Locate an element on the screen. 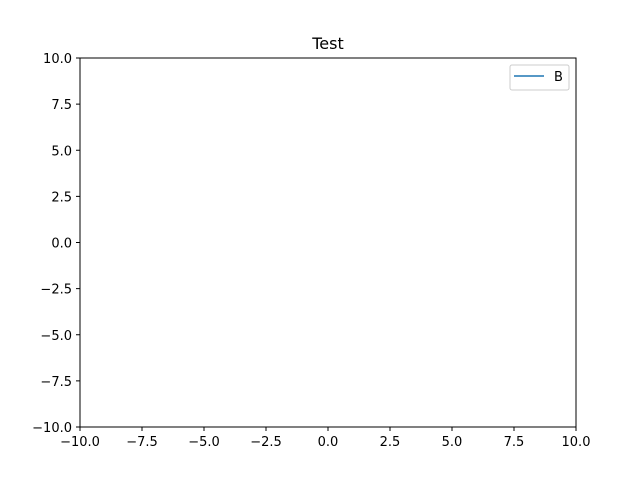  y-tick-label: −7.5 is located at coordinates (56, 382).